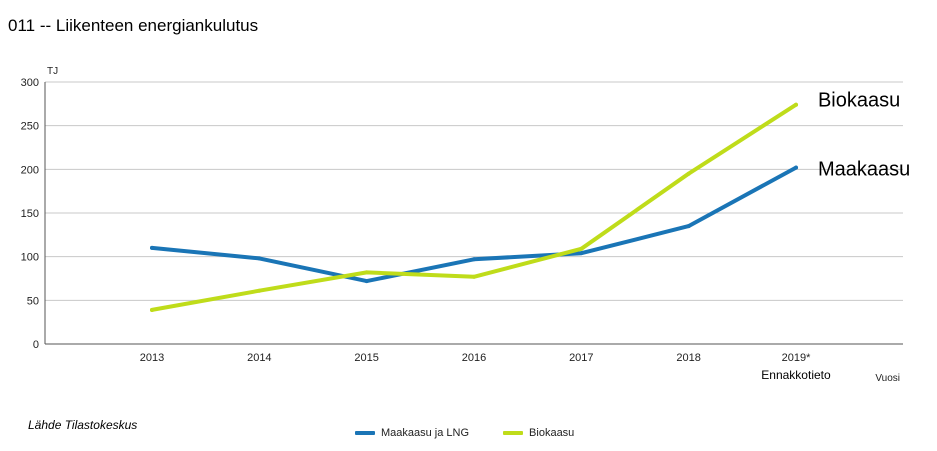 The image size is (937, 451). What do you see at coordinates (796, 358) in the screenshot?
I see `x-tick-label-6: 2019*` at bounding box center [796, 358].